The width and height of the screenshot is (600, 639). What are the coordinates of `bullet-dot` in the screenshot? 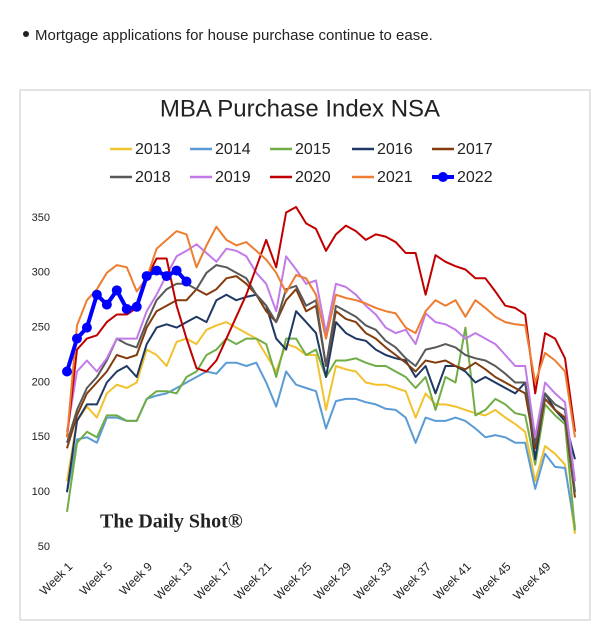 It's located at (26, 34).